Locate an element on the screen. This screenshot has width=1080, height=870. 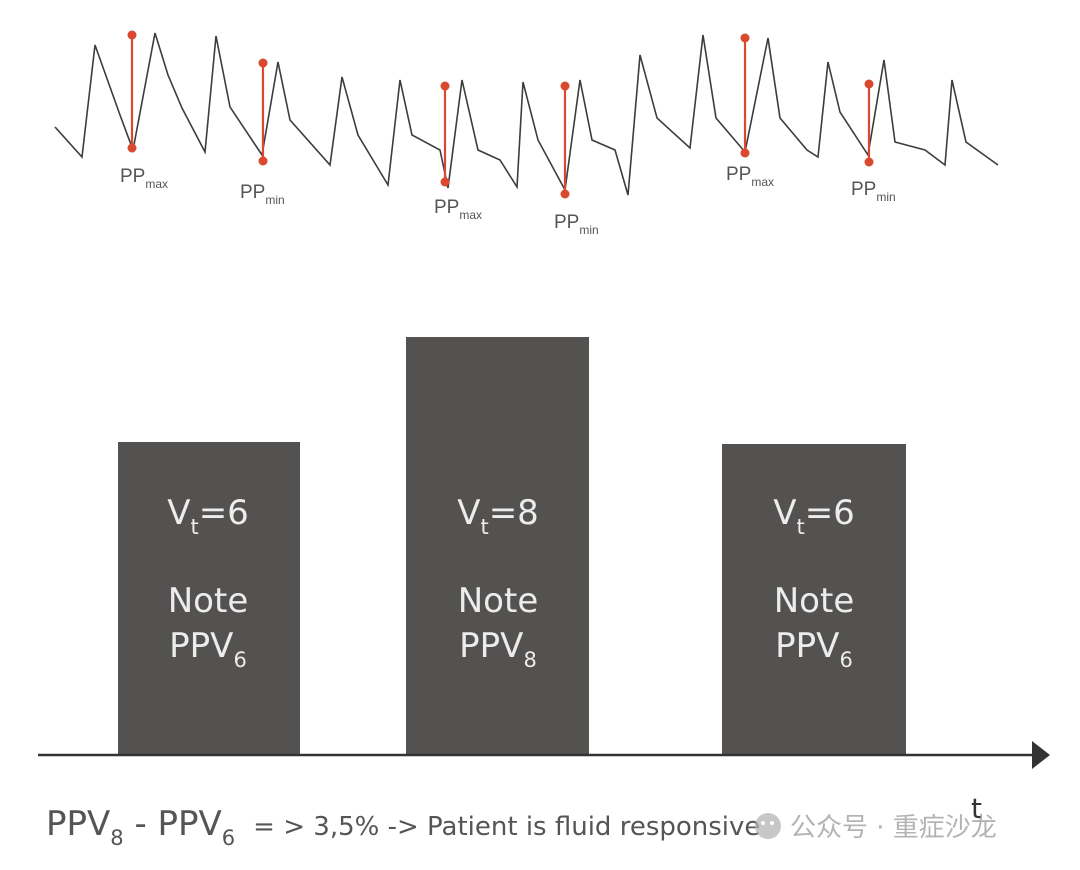
bar-1-note: Note is located at coordinates (208, 601).